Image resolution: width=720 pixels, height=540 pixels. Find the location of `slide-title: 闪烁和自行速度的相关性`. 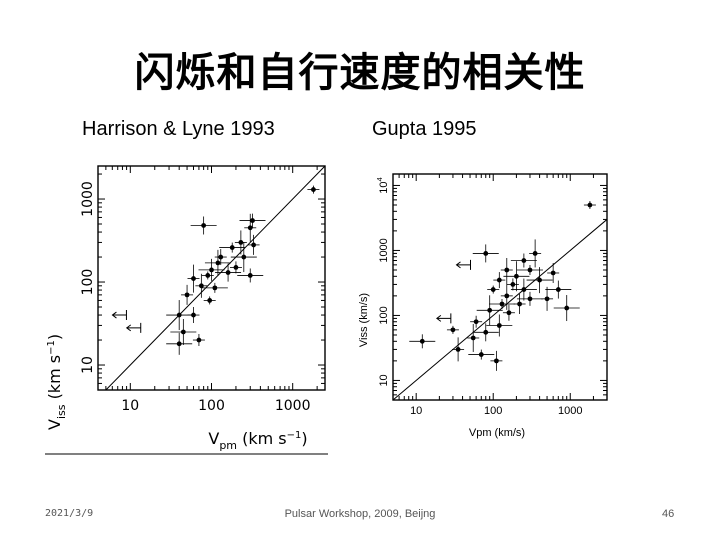

slide-title: 闪烁和自行速度的相关性 is located at coordinates (360, 73).